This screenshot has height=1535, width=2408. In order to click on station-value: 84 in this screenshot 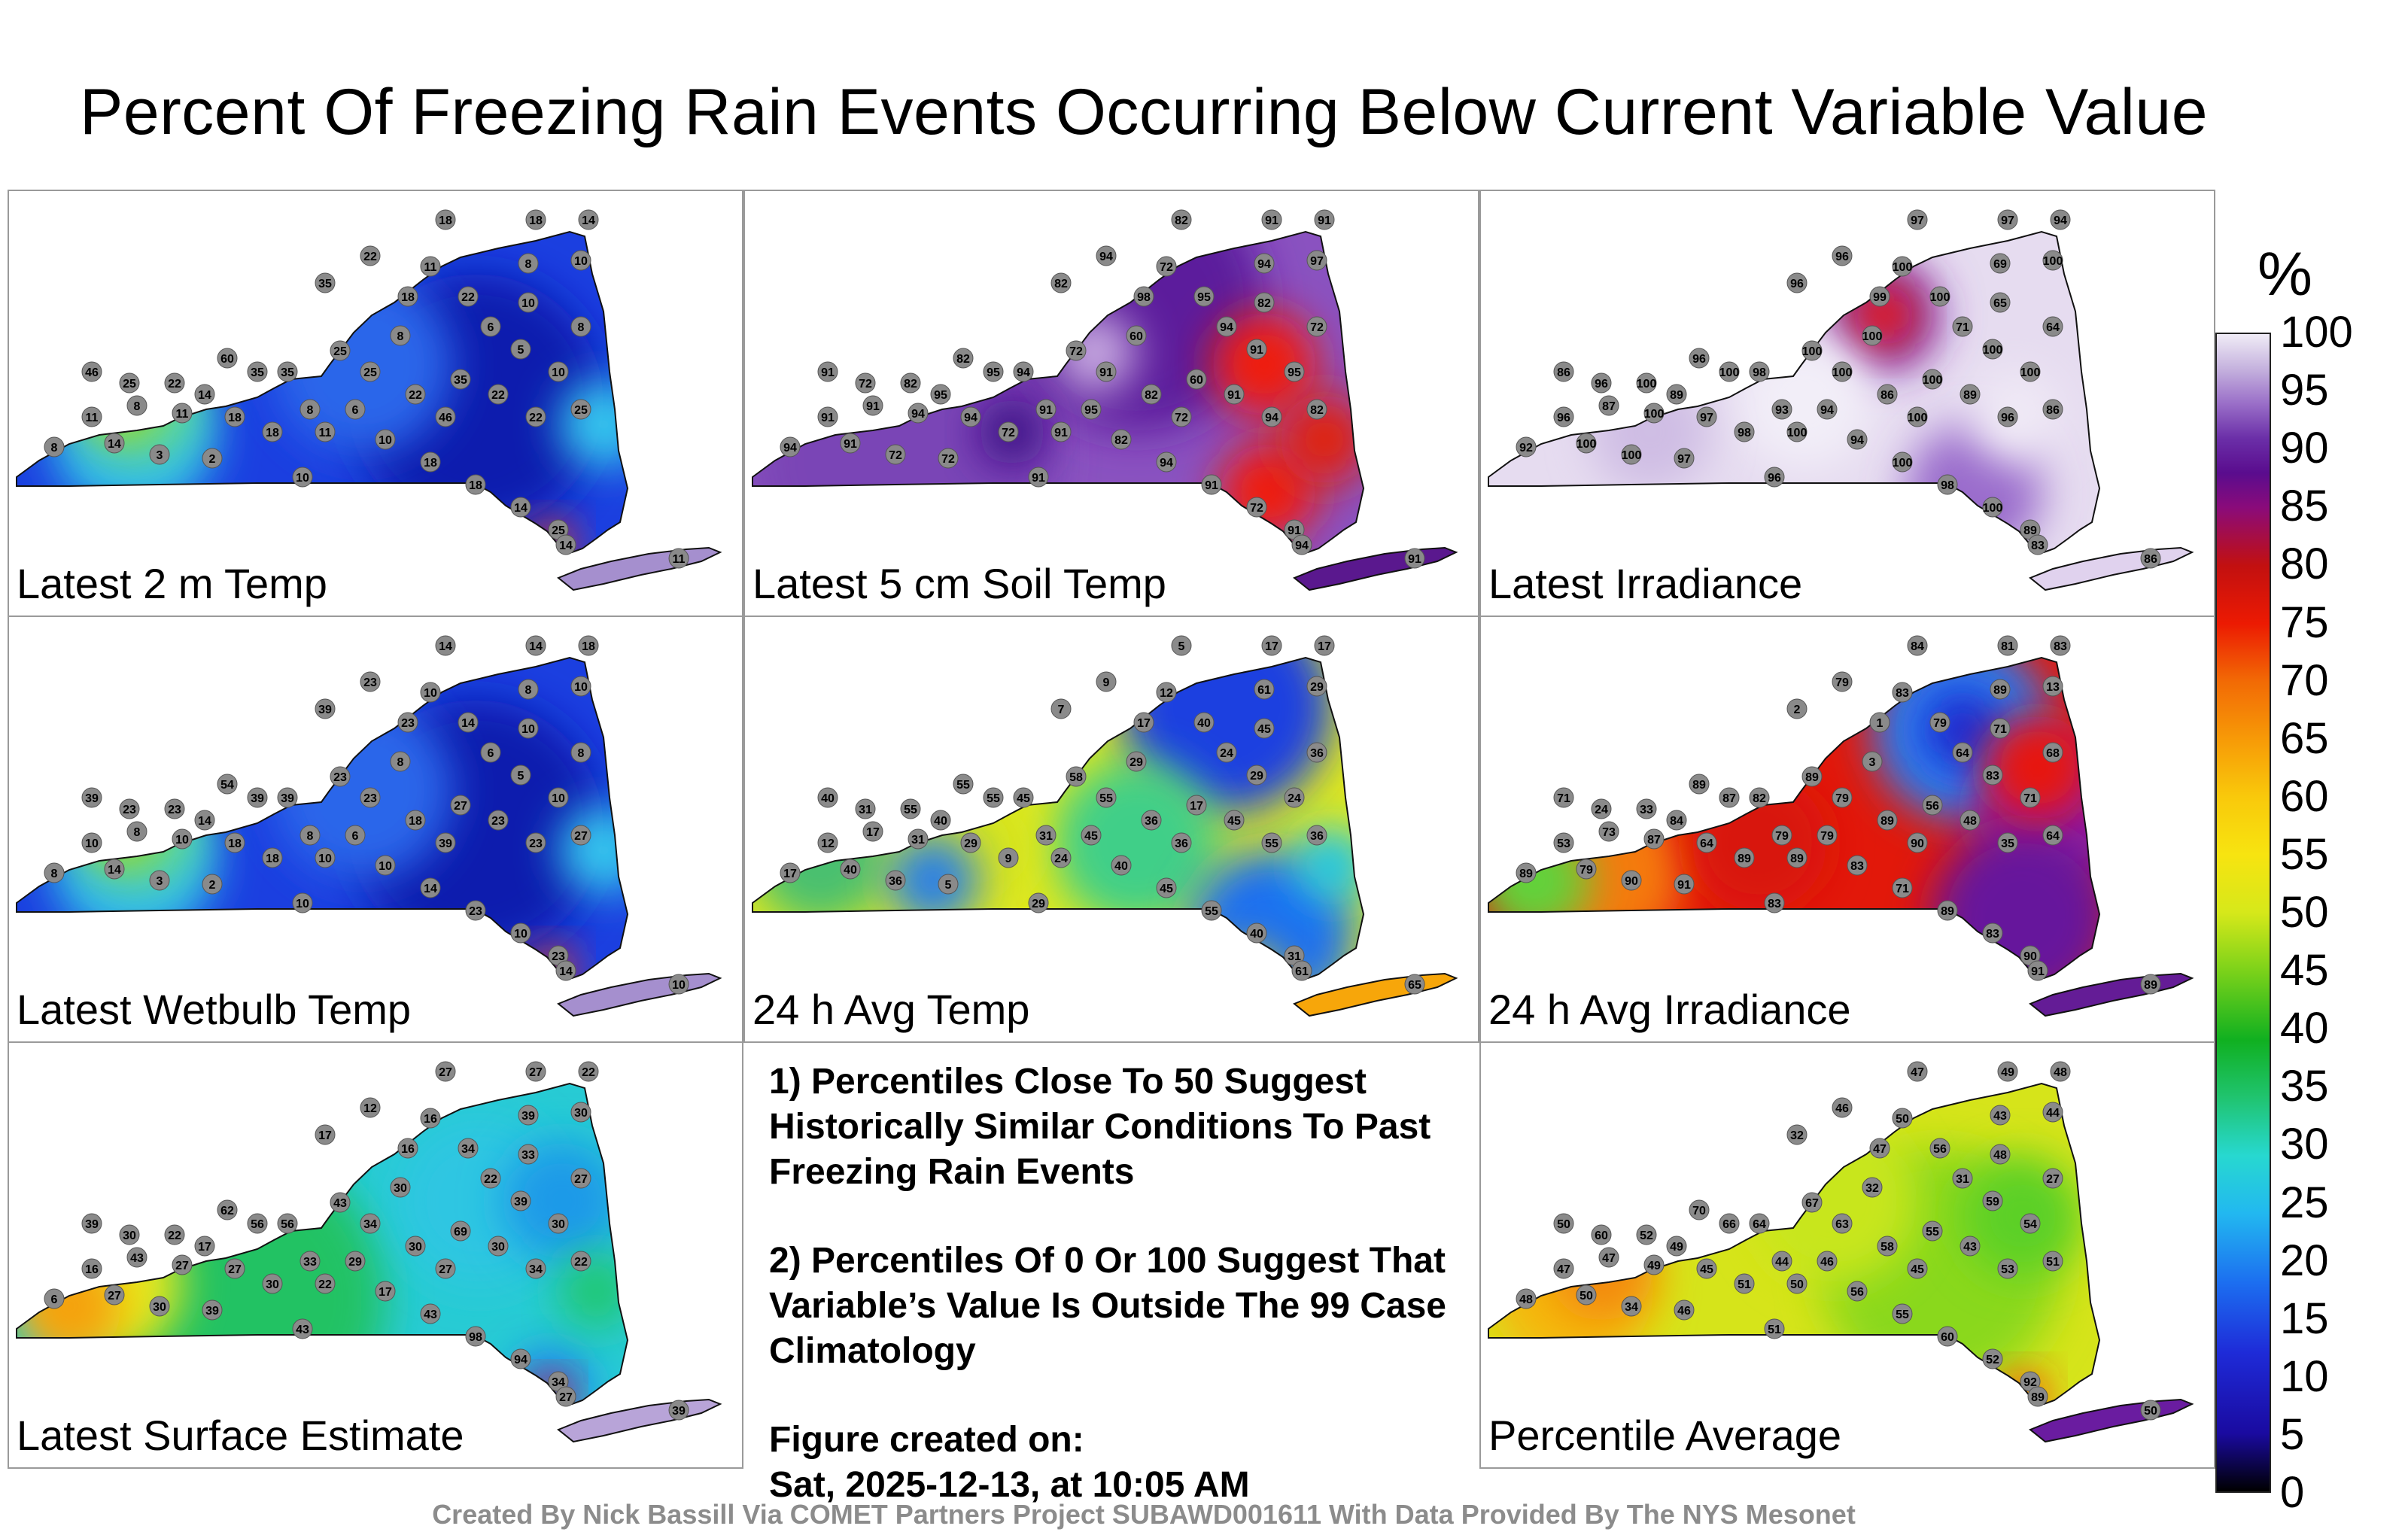, I will do `click(1676, 821)`.